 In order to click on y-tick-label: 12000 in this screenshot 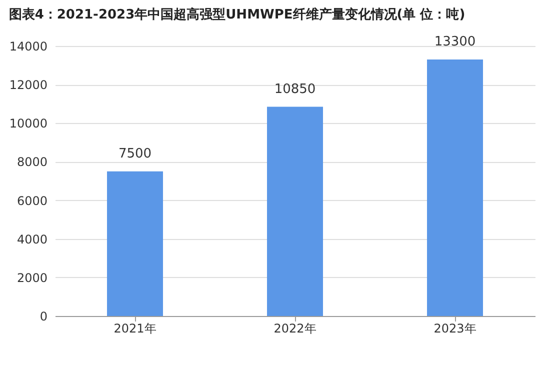, I will do `click(28, 85)`.